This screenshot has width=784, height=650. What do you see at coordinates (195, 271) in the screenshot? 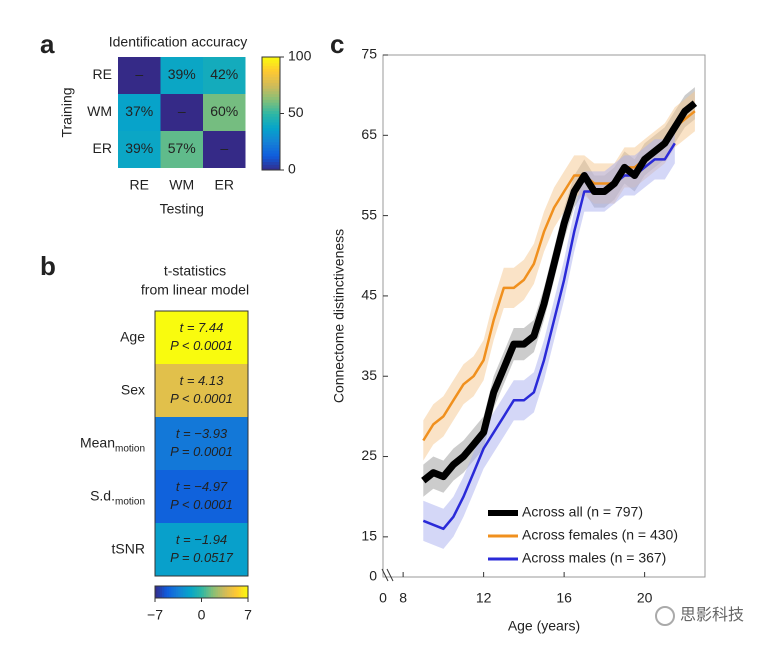
I see `chart-title: t-statistics` at bounding box center [195, 271].